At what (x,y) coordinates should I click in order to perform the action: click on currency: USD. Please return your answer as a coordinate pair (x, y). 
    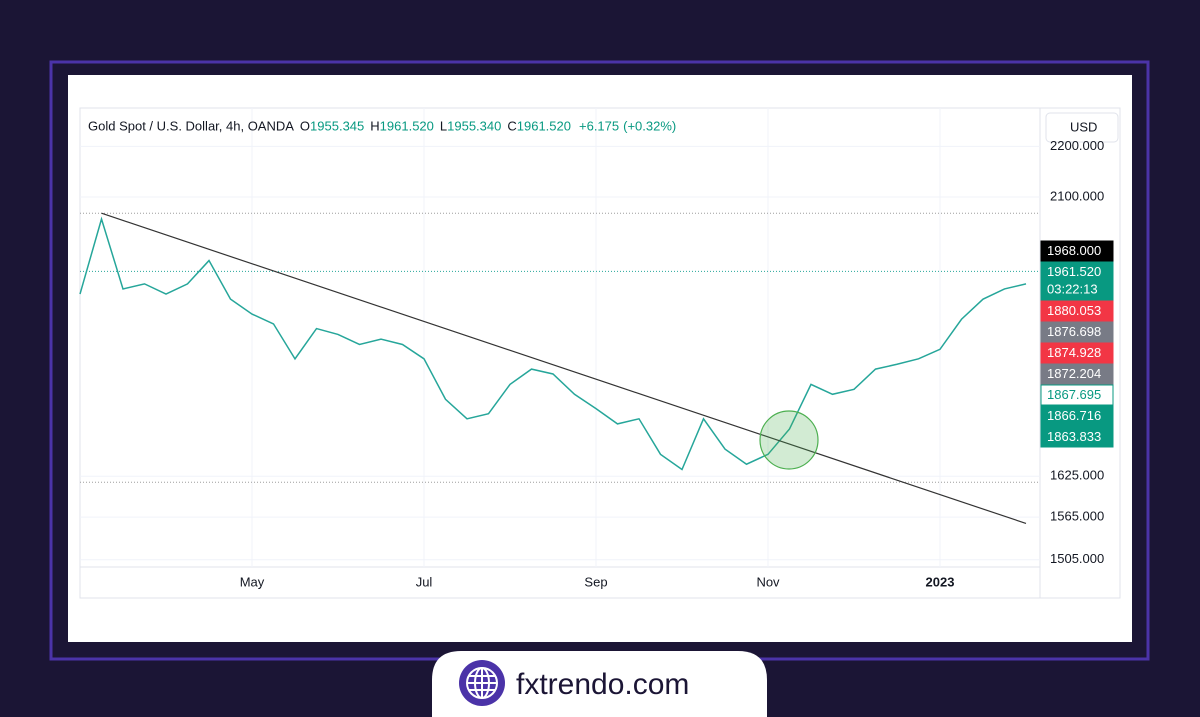
    Looking at the image, I should click on (1083, 126).